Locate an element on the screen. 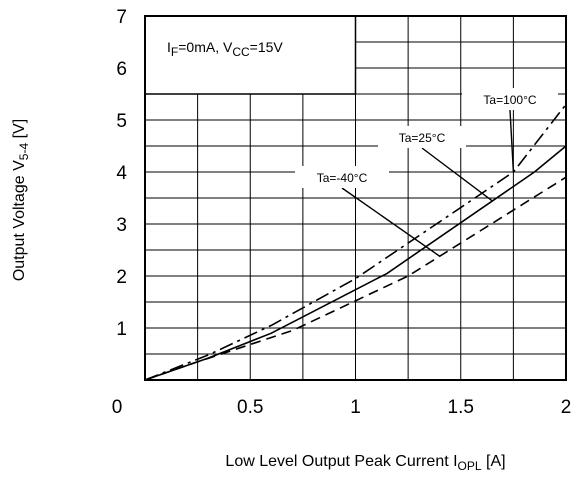  y-tick-label: 5 is located at coordinates (121, 121).